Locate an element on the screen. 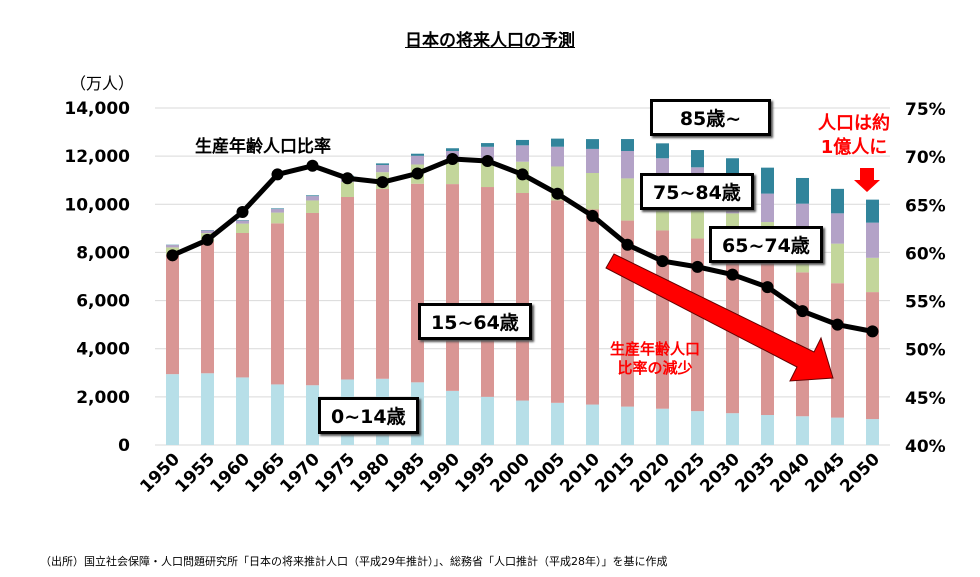 The image size is (980, 577). x-tick-label: 2045 is located at coordinates (825, 473).